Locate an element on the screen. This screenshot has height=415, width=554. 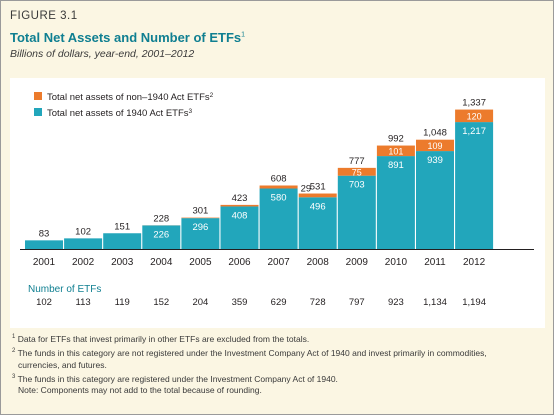
bar-label-1940-2012: 1,217 is located at coordinates (474, 131).